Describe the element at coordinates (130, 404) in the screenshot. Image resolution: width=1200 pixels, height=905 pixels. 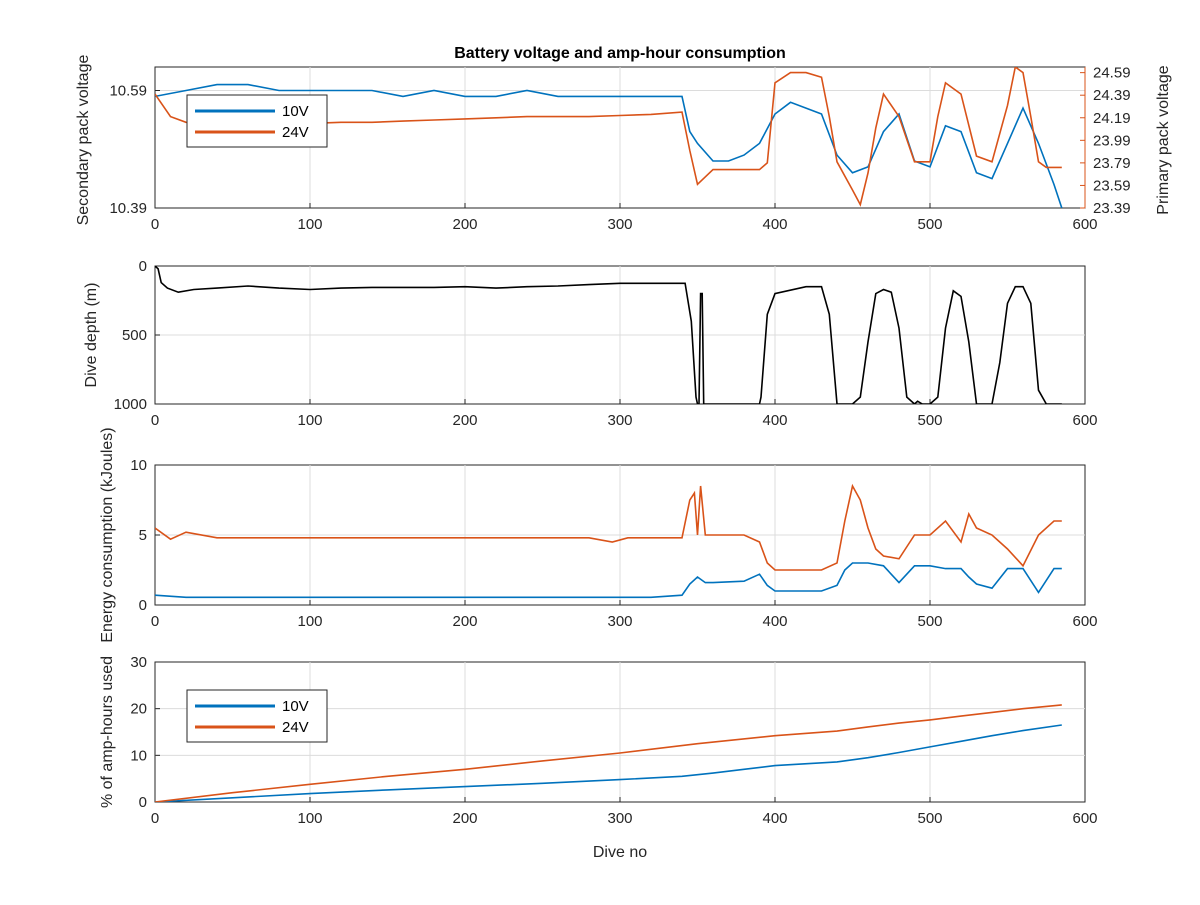
I see `y-tick-label: 1000` at that location.